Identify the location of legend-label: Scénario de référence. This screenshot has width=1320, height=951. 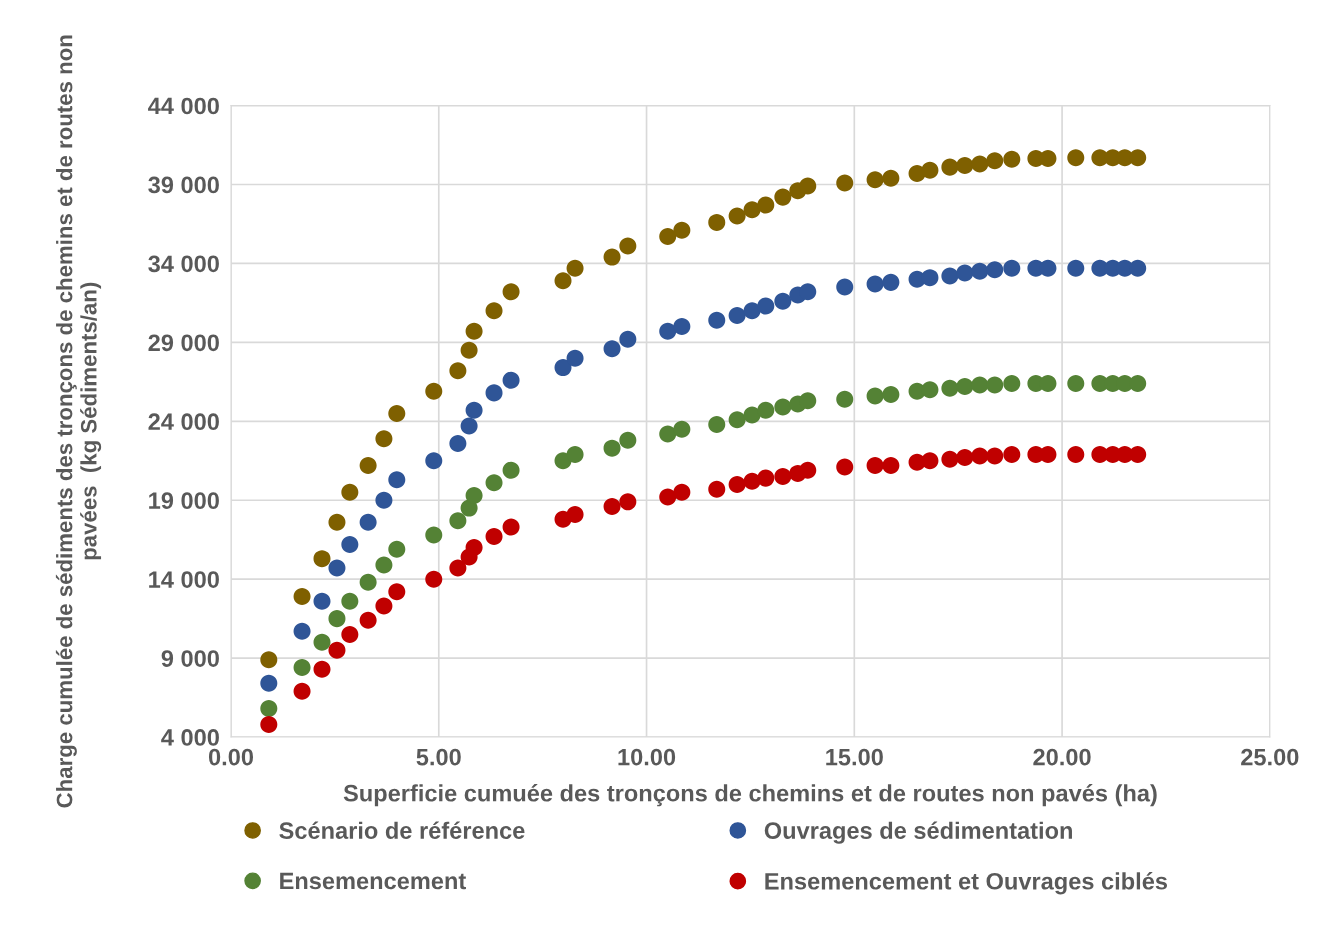
(402, 830).